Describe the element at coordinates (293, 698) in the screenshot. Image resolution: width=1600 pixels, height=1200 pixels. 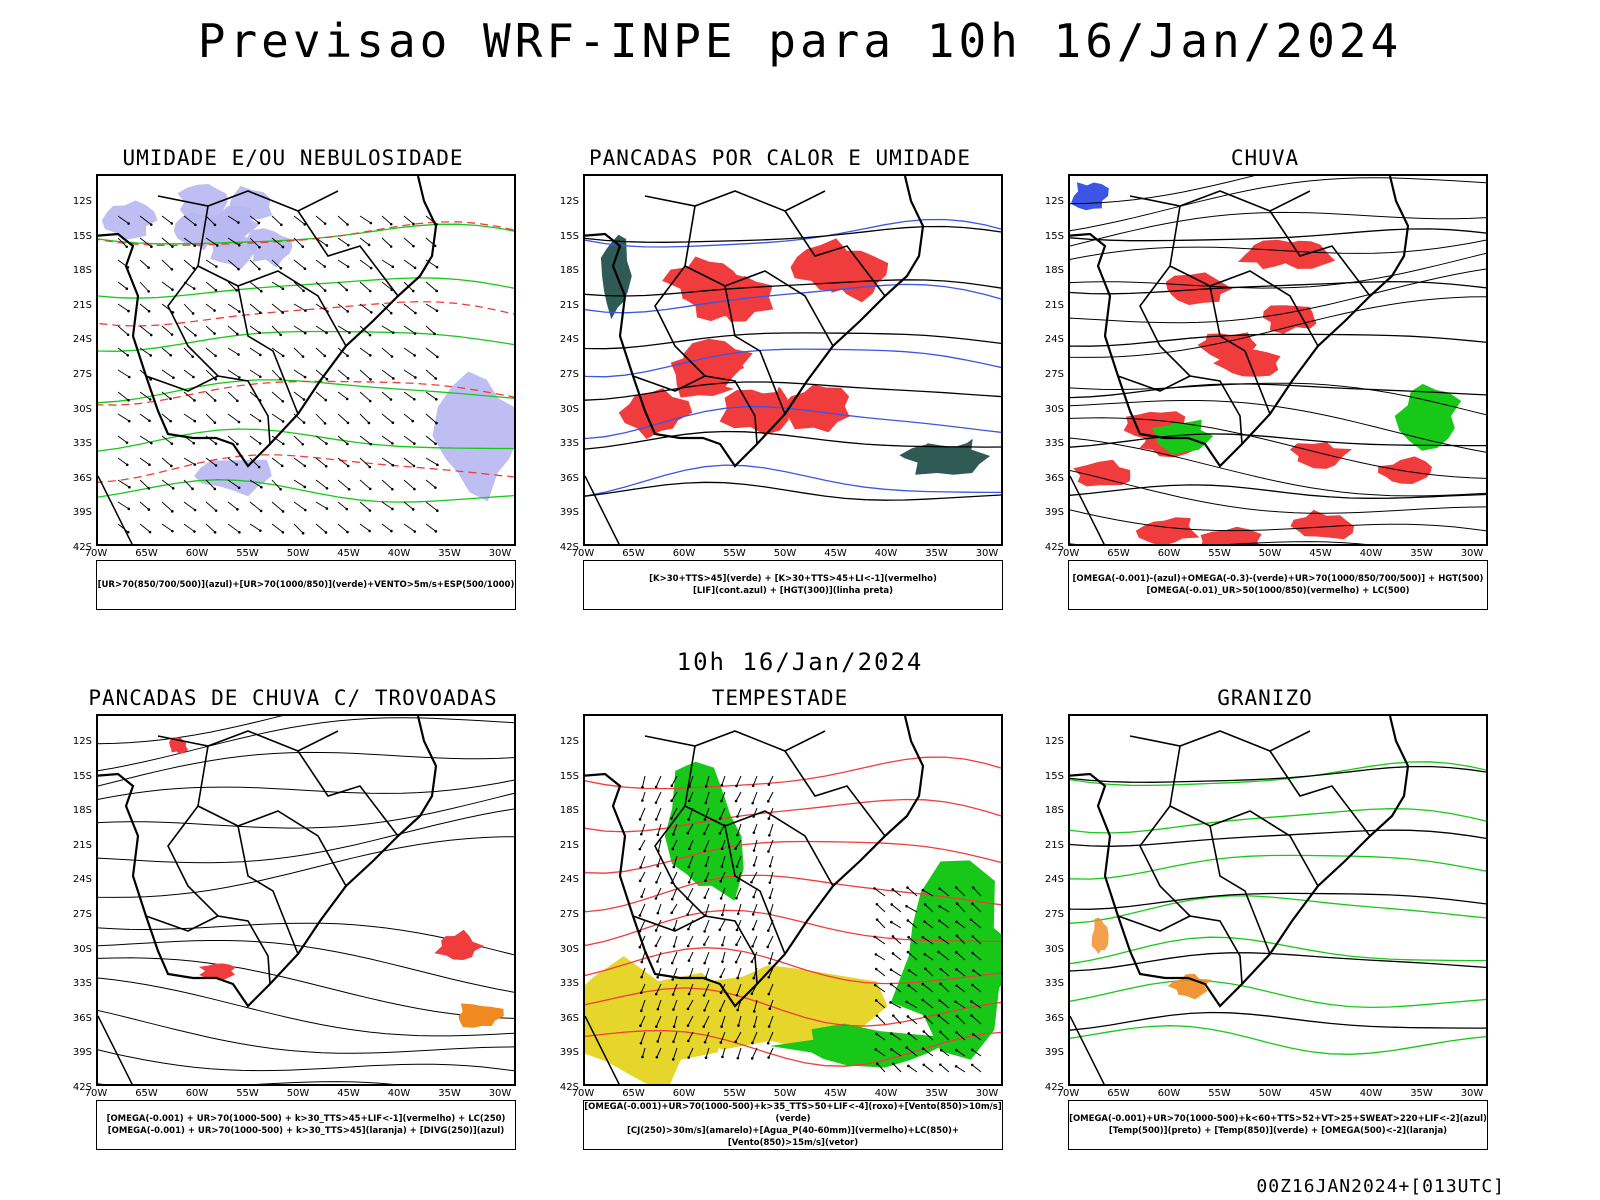
I see `panel-title: PANCADAS DE CHUVA C/ TROVOADAS` at that location.